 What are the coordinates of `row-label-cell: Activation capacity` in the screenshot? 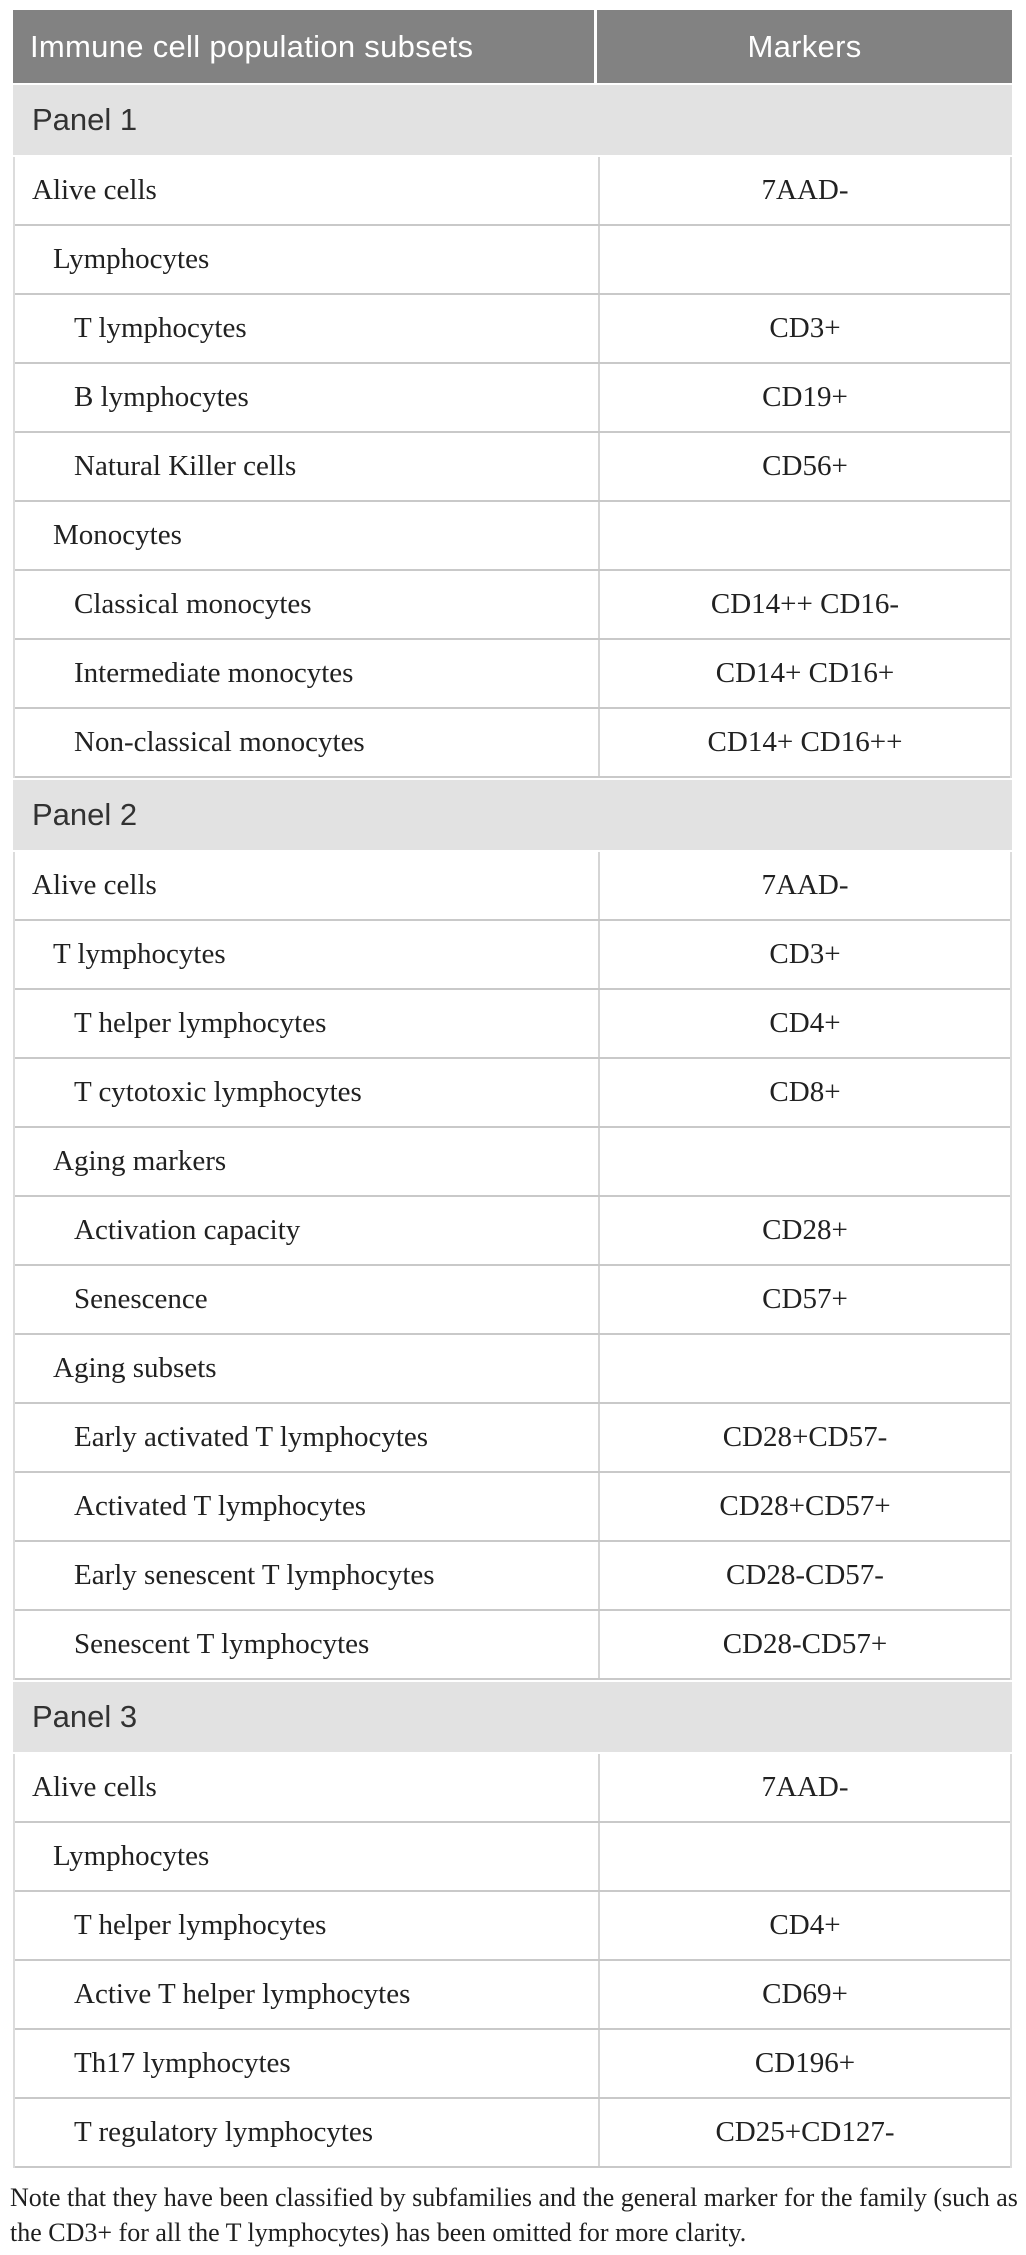 It's located at (307, 1230).